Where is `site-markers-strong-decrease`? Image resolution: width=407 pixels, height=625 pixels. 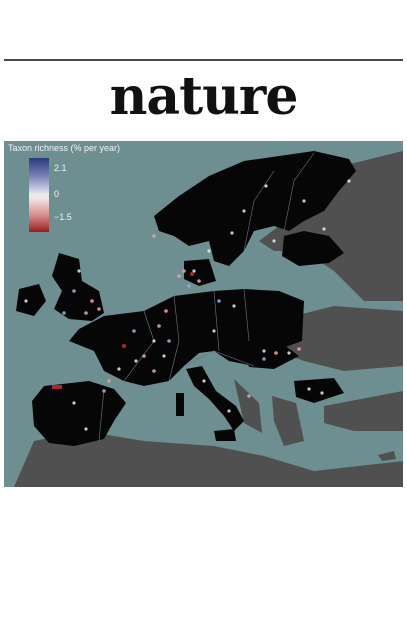 site-markers-strong-decrease is located at coordinates (123, 330).